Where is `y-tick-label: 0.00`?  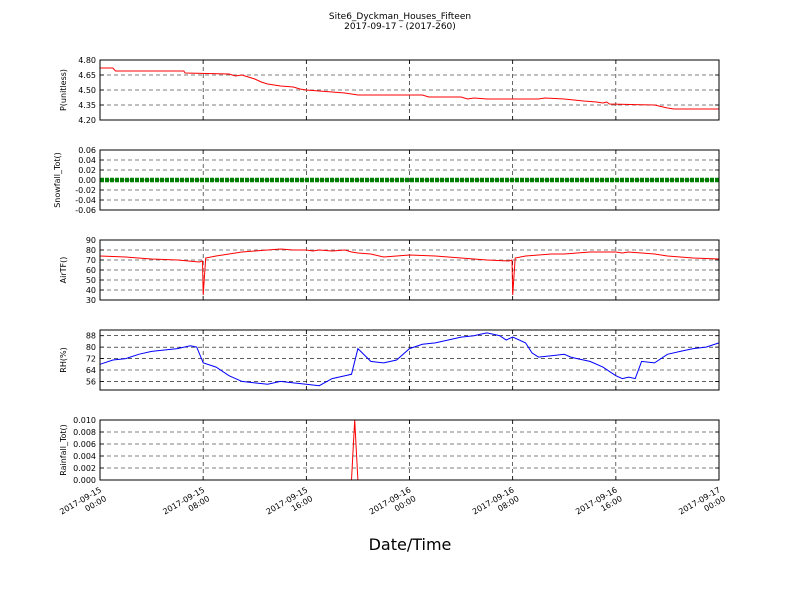 y-tick-label: 0.00 is located at coordinates (87, 180).